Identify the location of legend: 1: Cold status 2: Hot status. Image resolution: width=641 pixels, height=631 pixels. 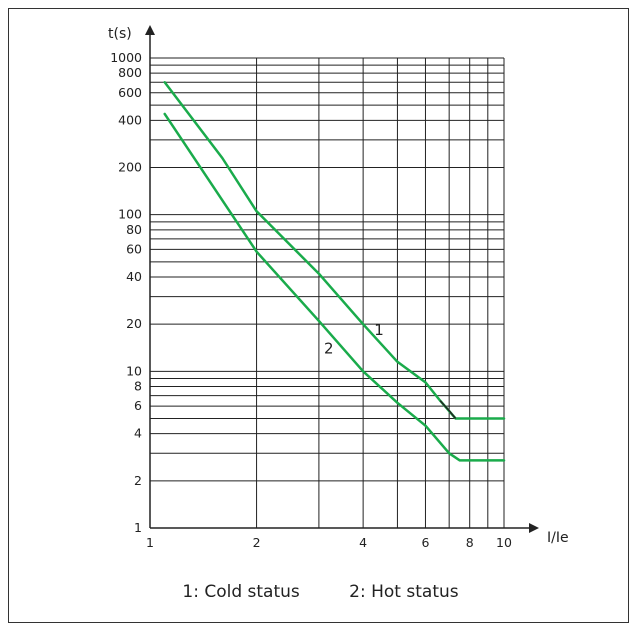
(320, 592).